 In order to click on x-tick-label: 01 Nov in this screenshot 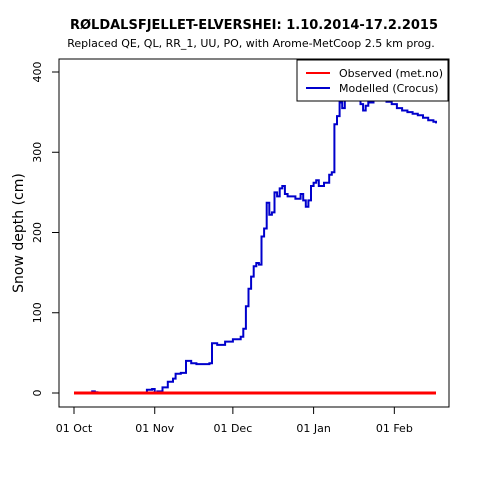, I will do `click(154, 428)`.